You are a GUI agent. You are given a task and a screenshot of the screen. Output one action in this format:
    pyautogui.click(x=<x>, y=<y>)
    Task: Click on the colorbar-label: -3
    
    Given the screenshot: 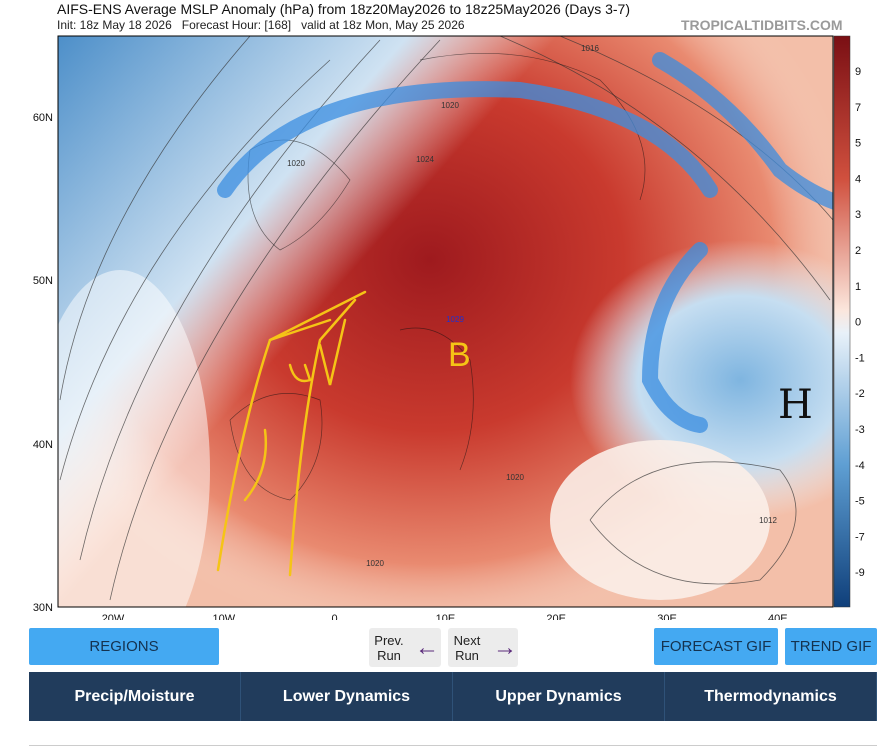 What is the action you would take?
    pyautogui.click(x=860, y=430)
    